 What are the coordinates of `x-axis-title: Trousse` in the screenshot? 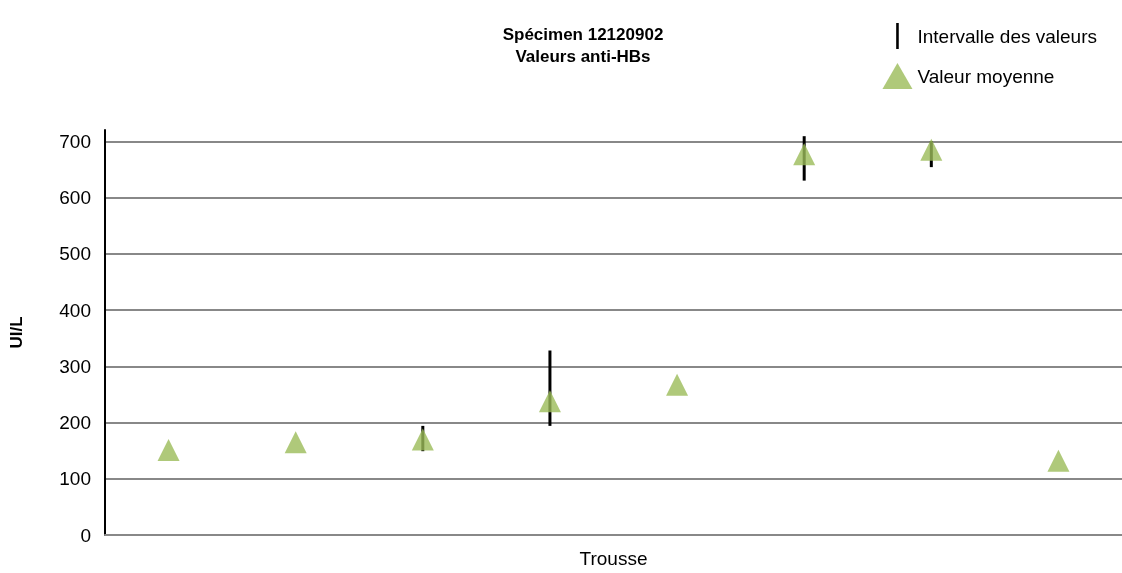 It's located at (613, 558).